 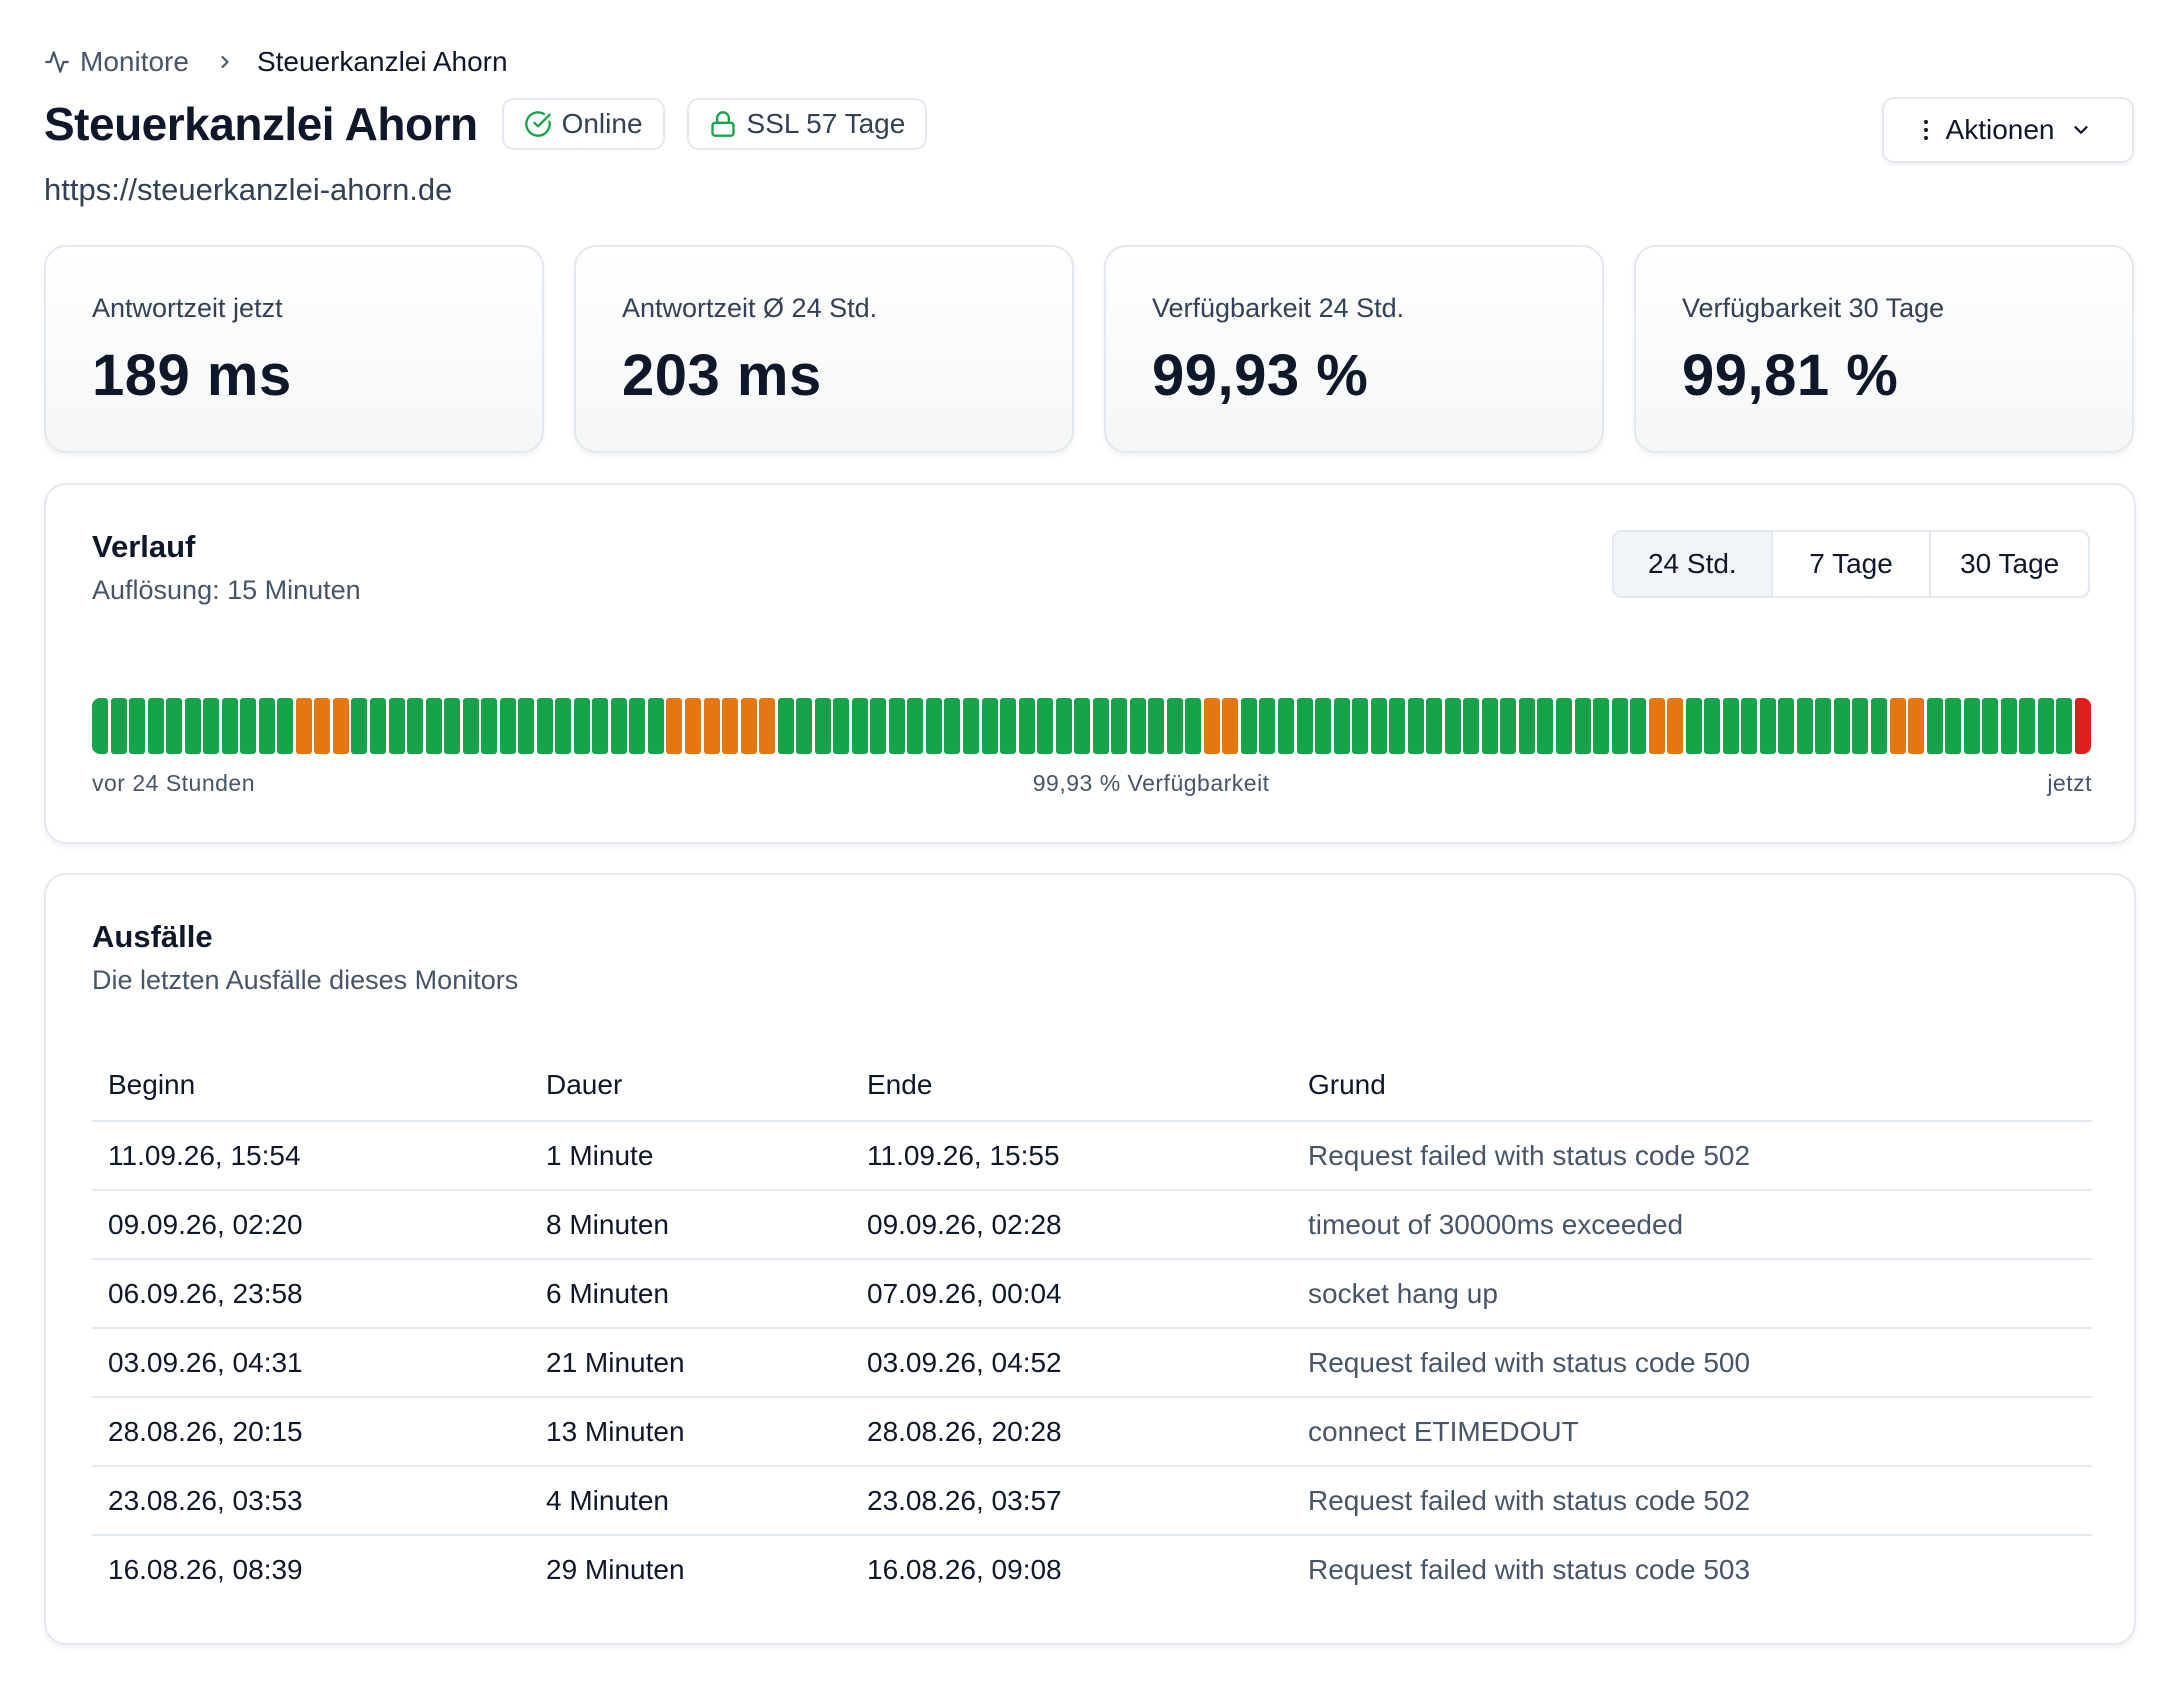 What do you see at coordinates (2082, 726) in the screenshot?
I see `status-bar-down` at bounding box center [2082, 726].